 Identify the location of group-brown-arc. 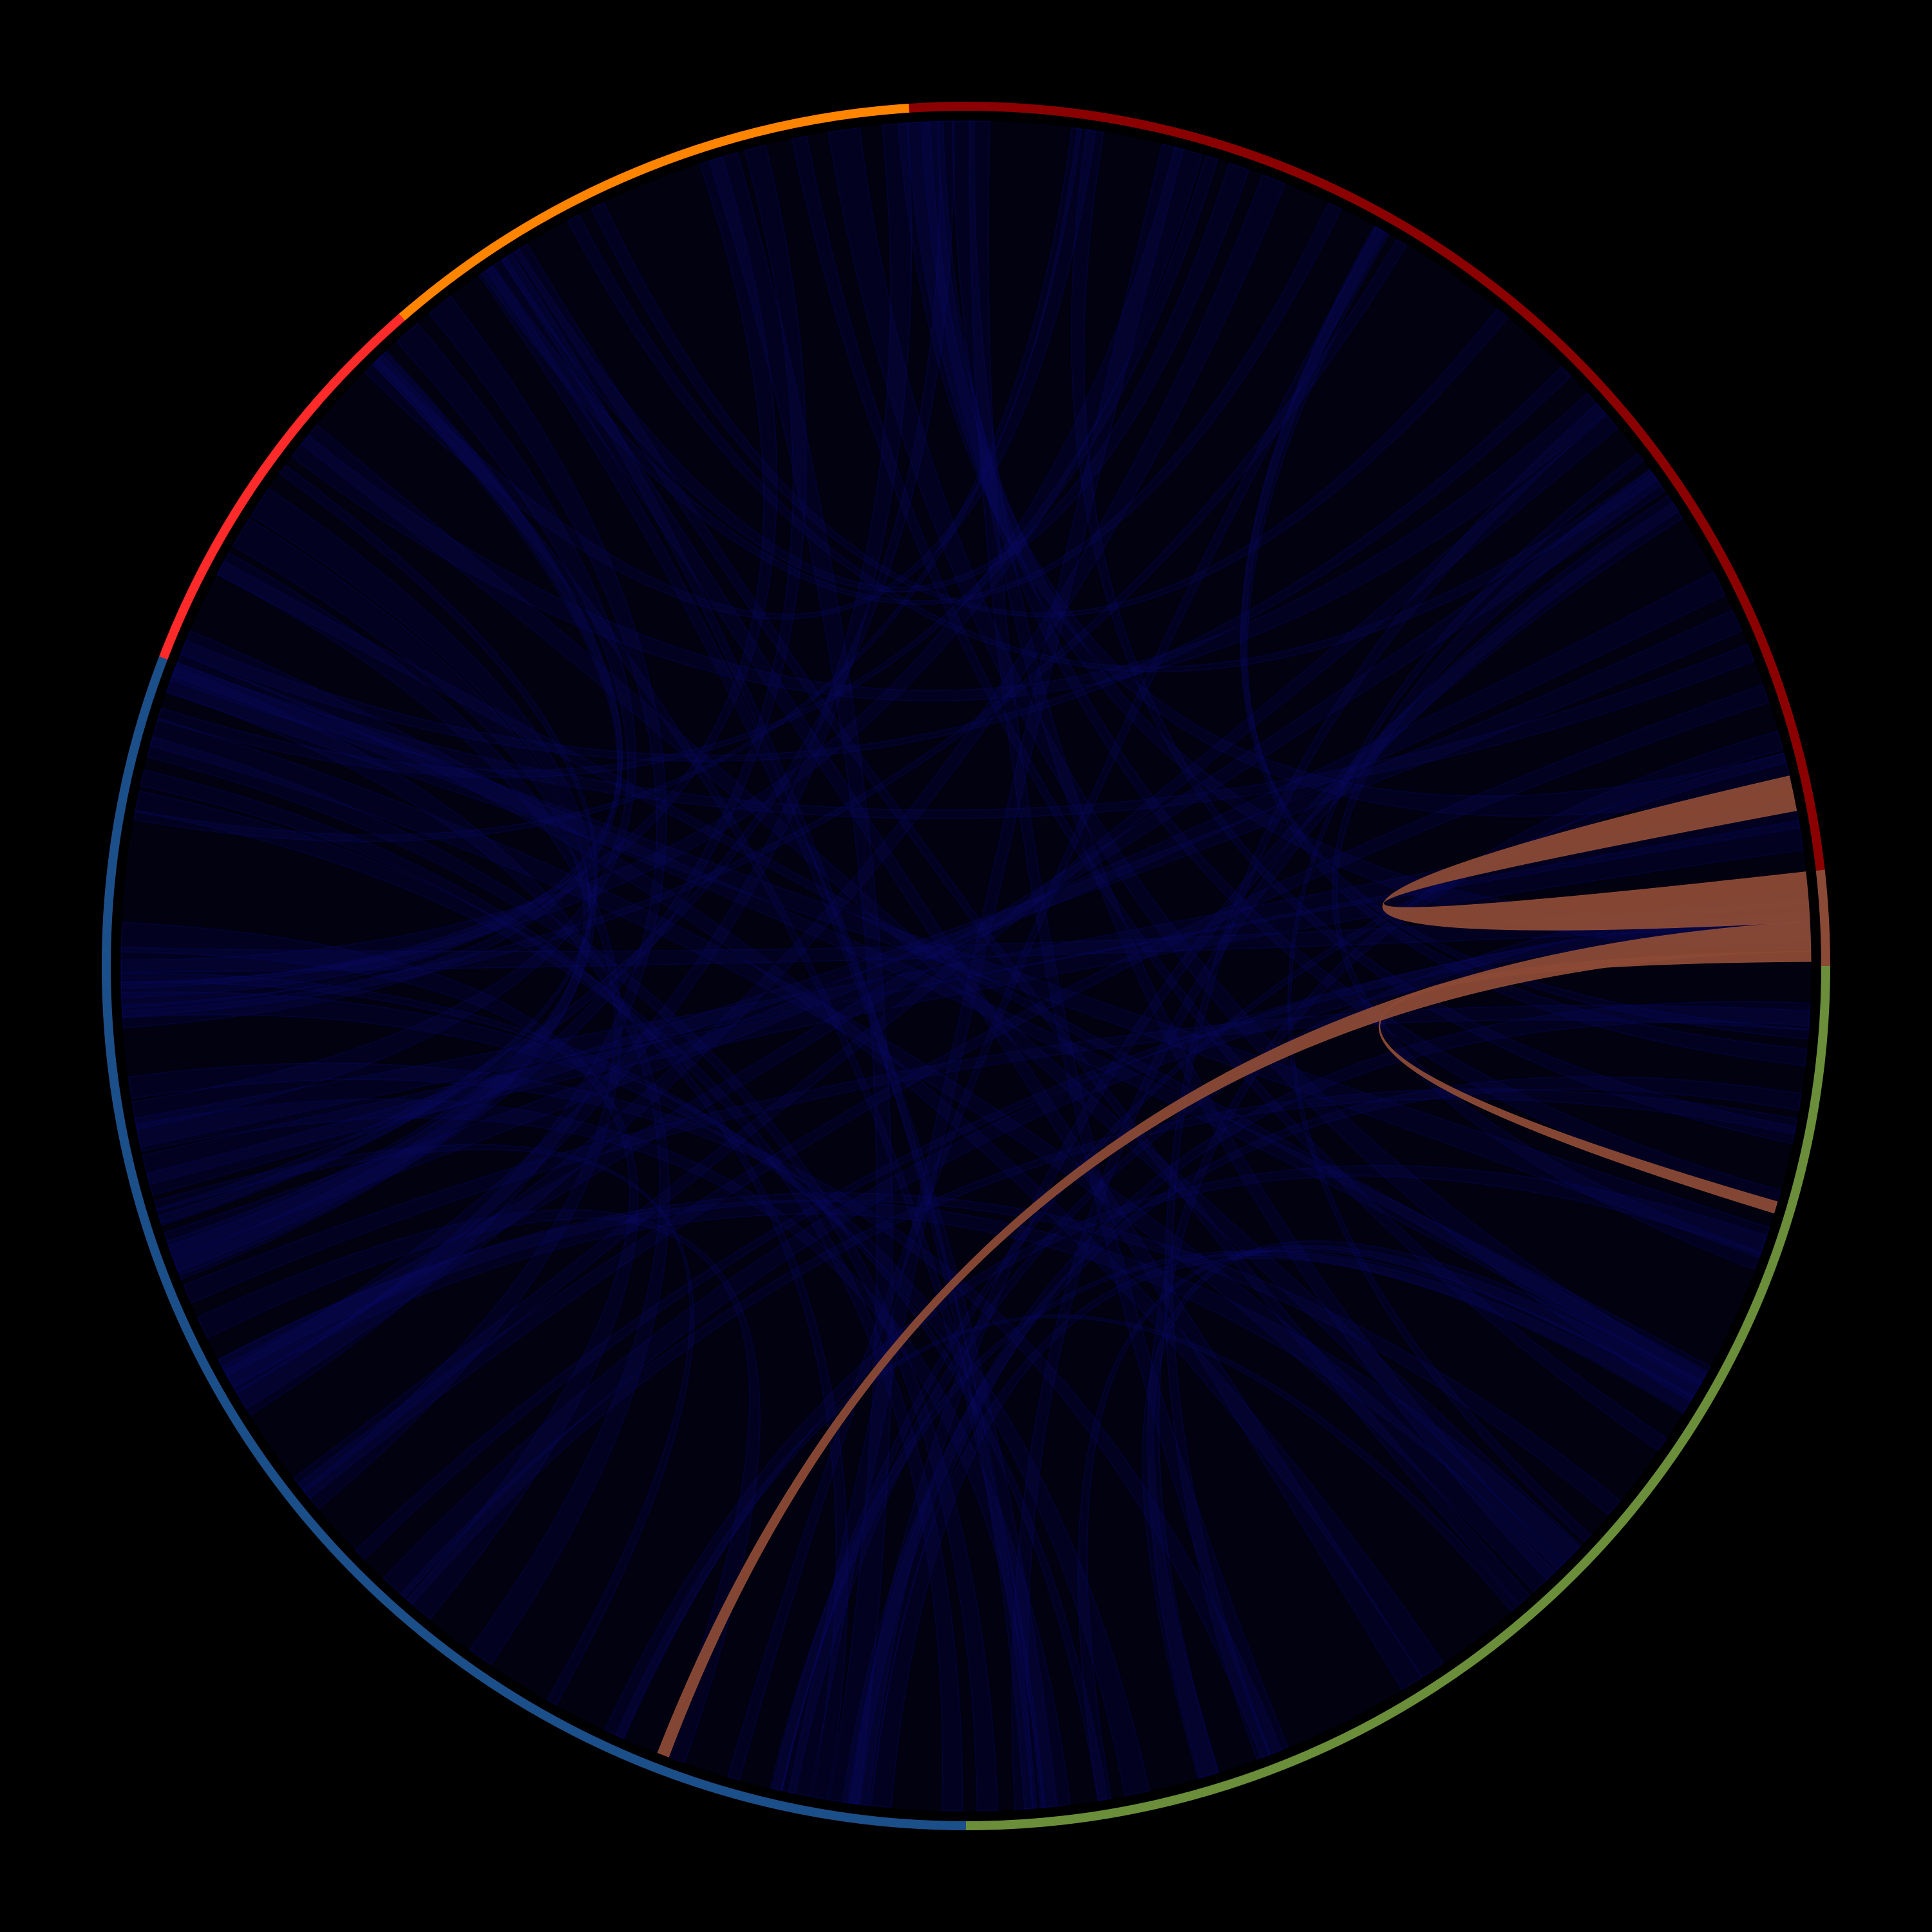
(1822, 918).